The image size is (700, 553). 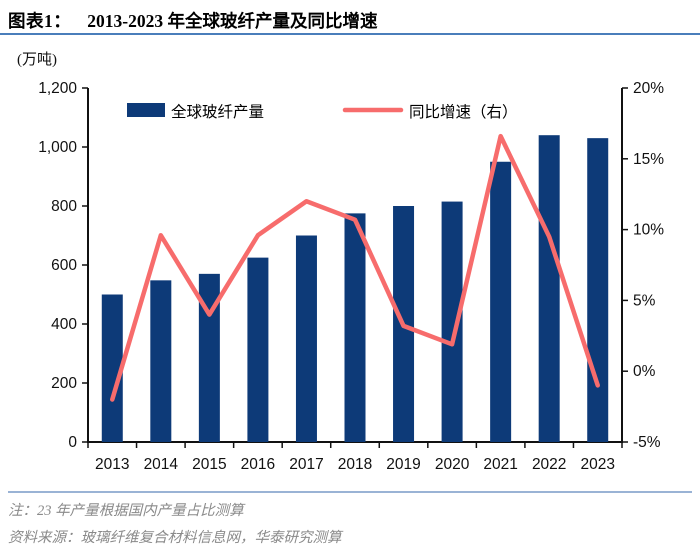 I want to click on x-axis-year-label: 2023, so click(x=597, y=464).